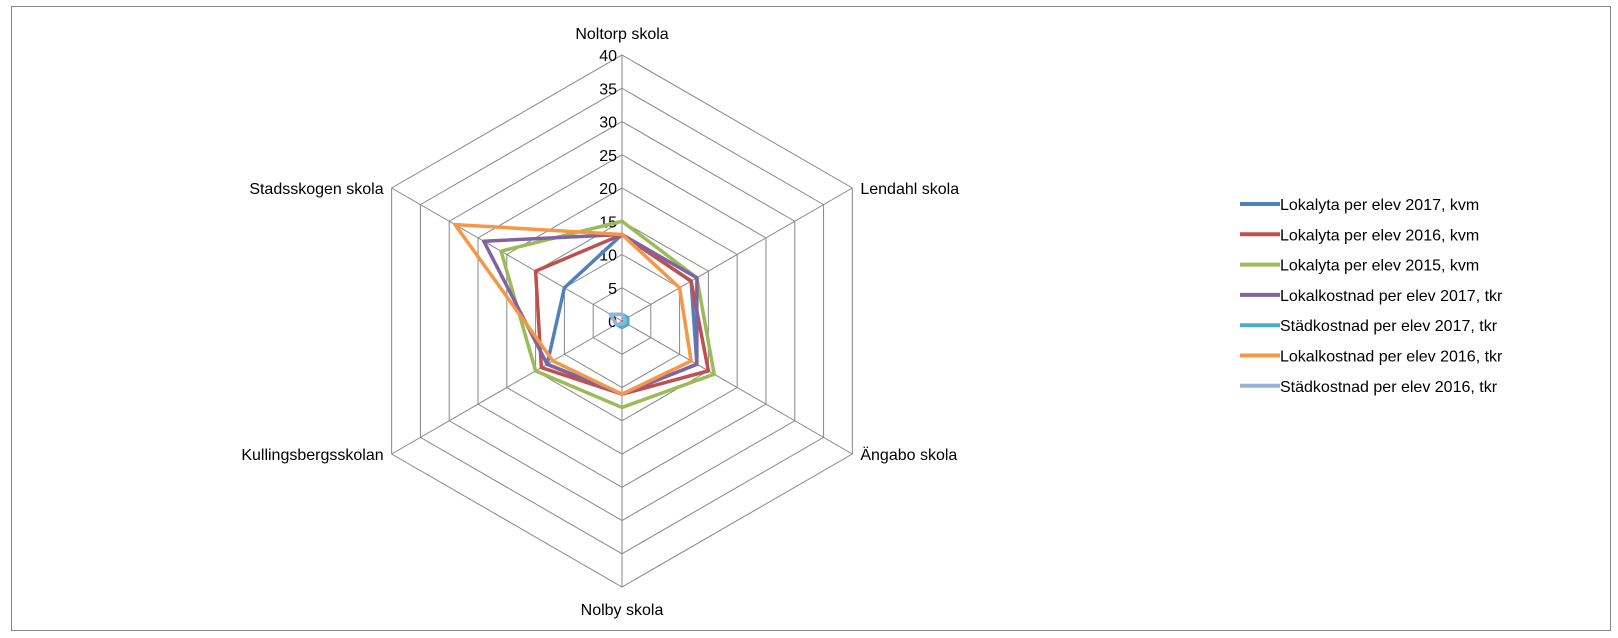 Image resolution: width=1618 pixels, height=638 pixels. What do you see at coordinates (908, 455) in the screenshot?
I see `category-label: Ängabo skola` at bounding box center [908, 455].